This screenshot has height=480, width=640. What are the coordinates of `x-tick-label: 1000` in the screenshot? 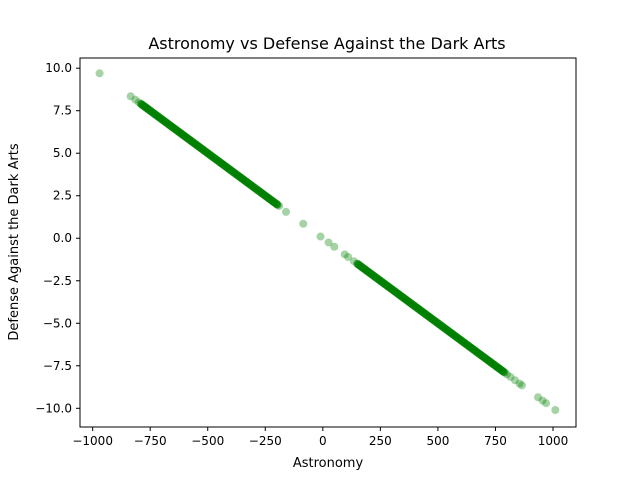 It's located at (553, 441).